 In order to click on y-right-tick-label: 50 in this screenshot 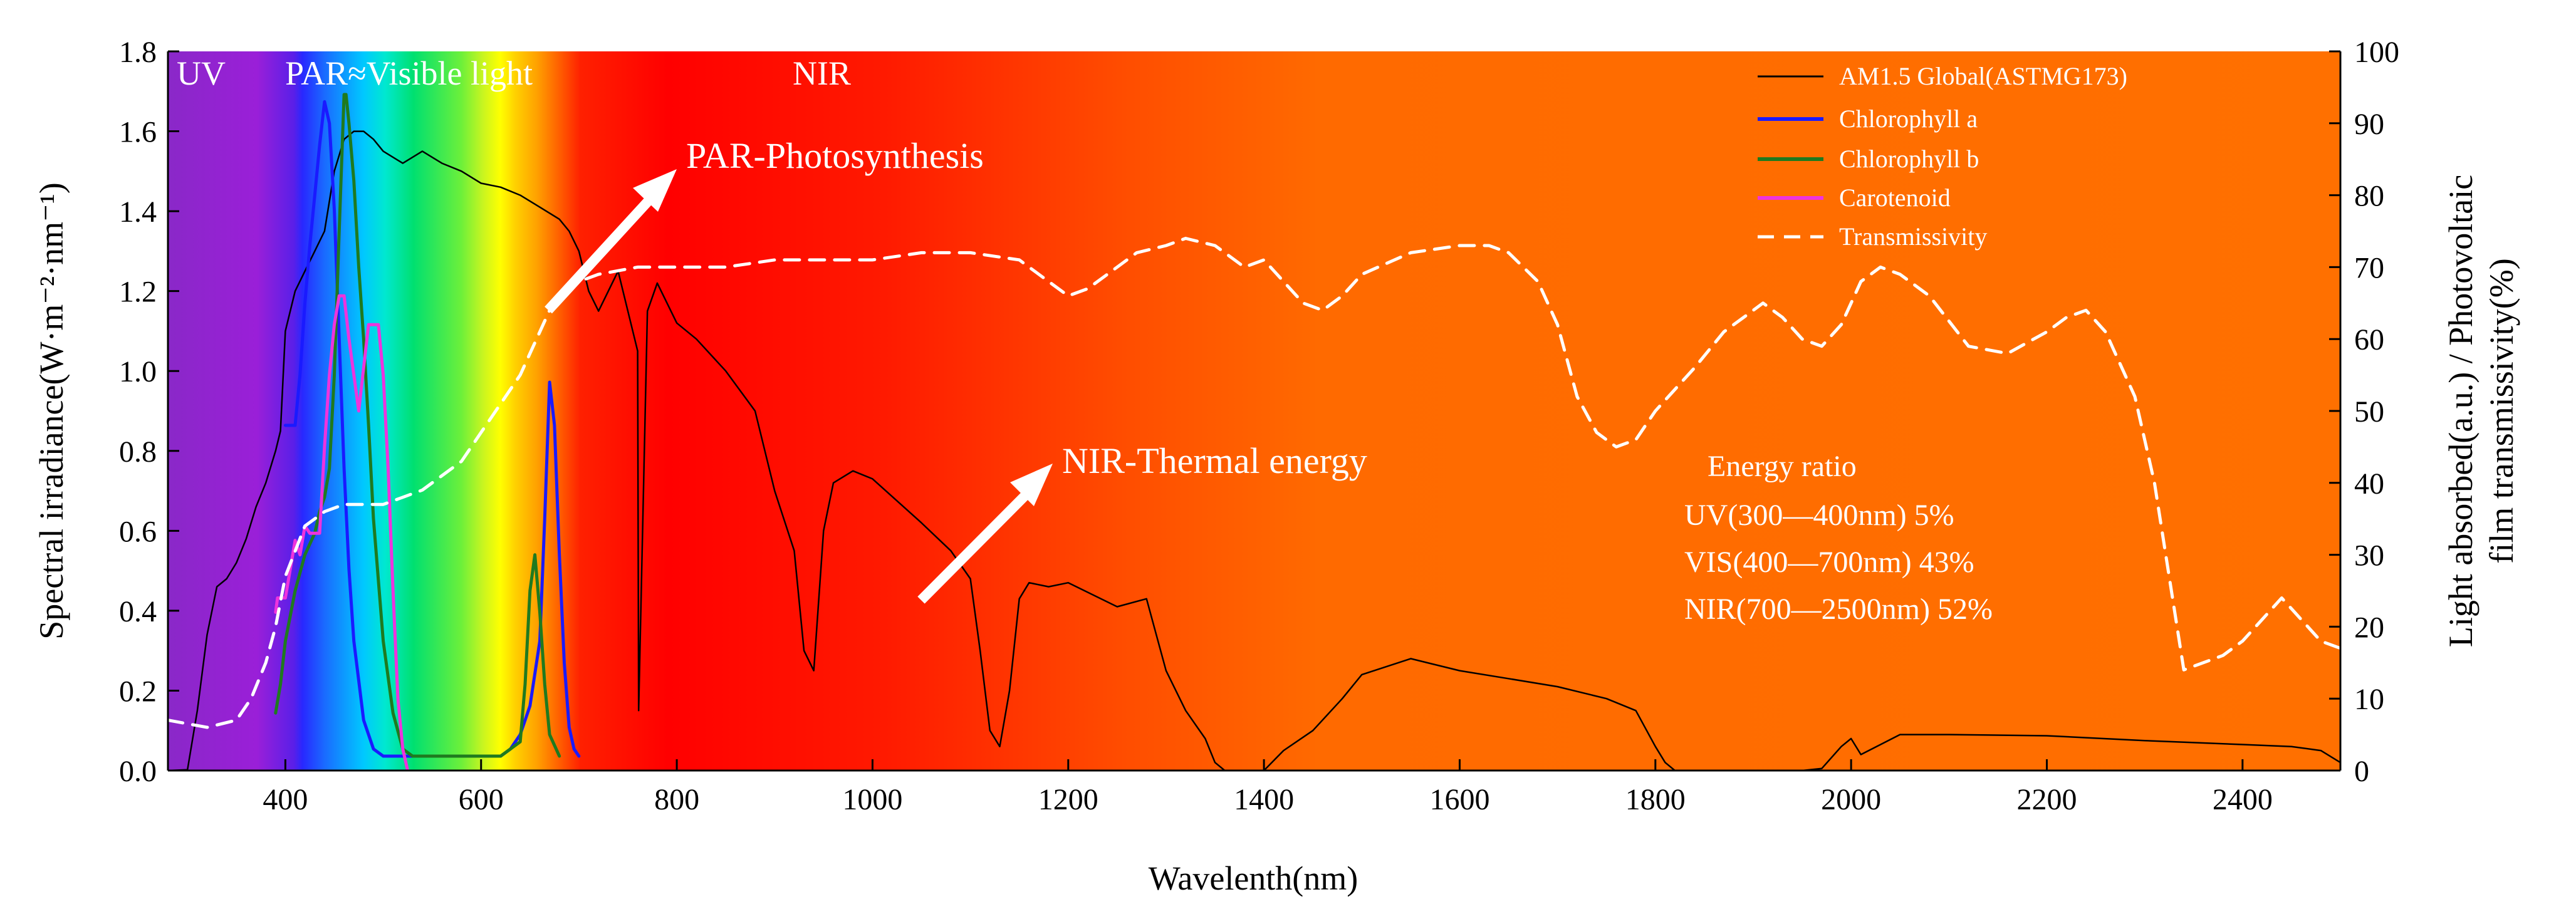, I will do `click(2369, 411)`.